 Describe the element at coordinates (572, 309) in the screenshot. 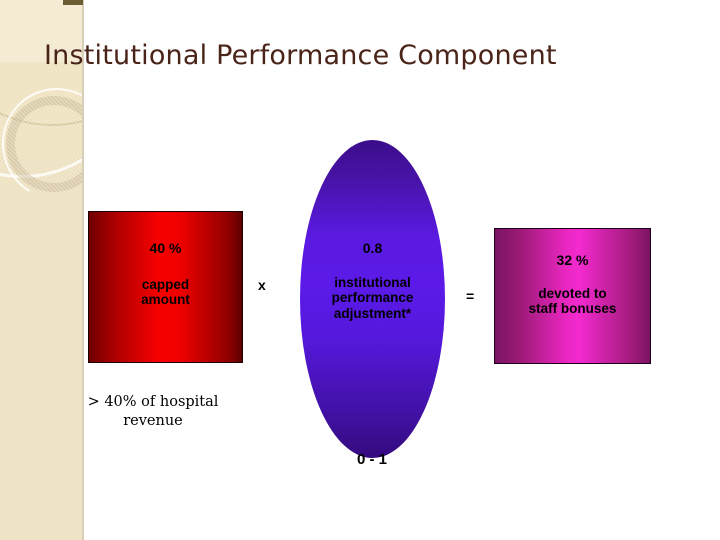

I see `node-staff-bonuses-label-line2: staff bonuses` at that location.